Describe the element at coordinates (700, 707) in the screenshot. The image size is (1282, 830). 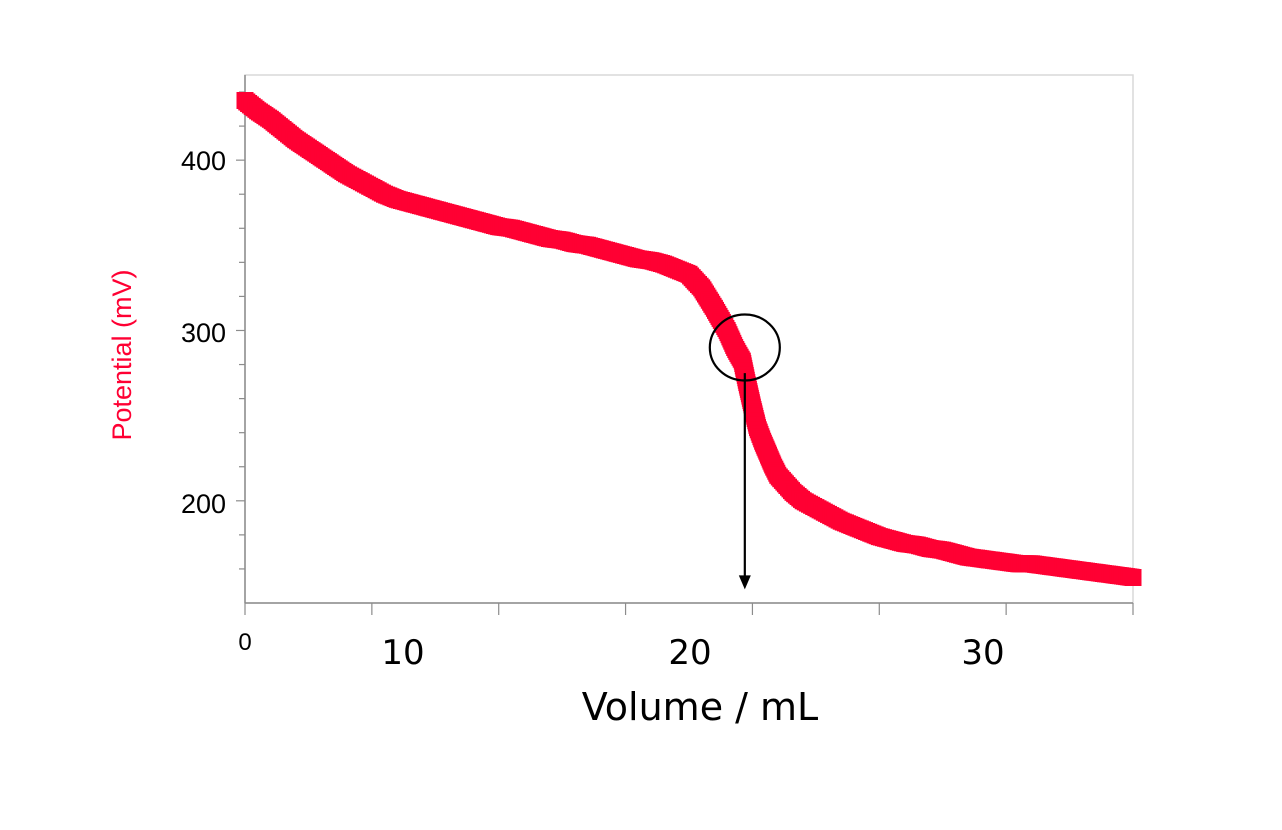
I see `x-axis-label: Volume / mL` at that location.